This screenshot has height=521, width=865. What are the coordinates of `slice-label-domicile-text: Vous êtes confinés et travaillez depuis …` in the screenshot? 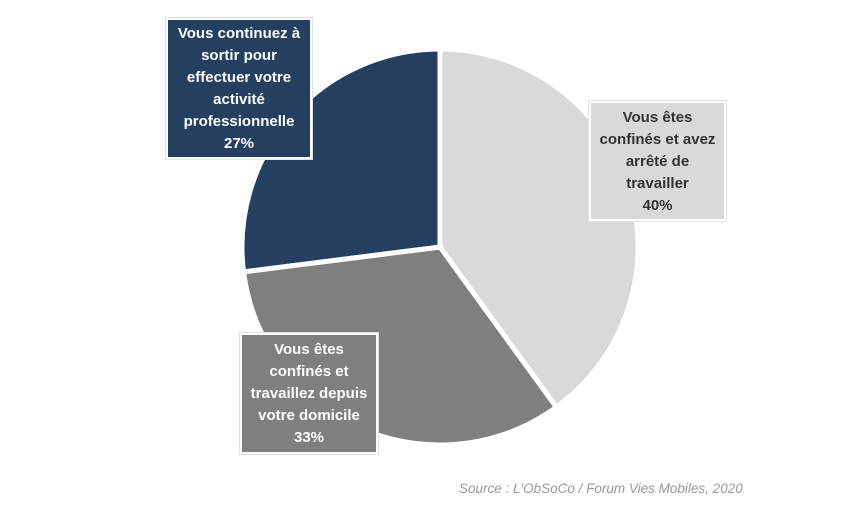 It's located at (309, 382).